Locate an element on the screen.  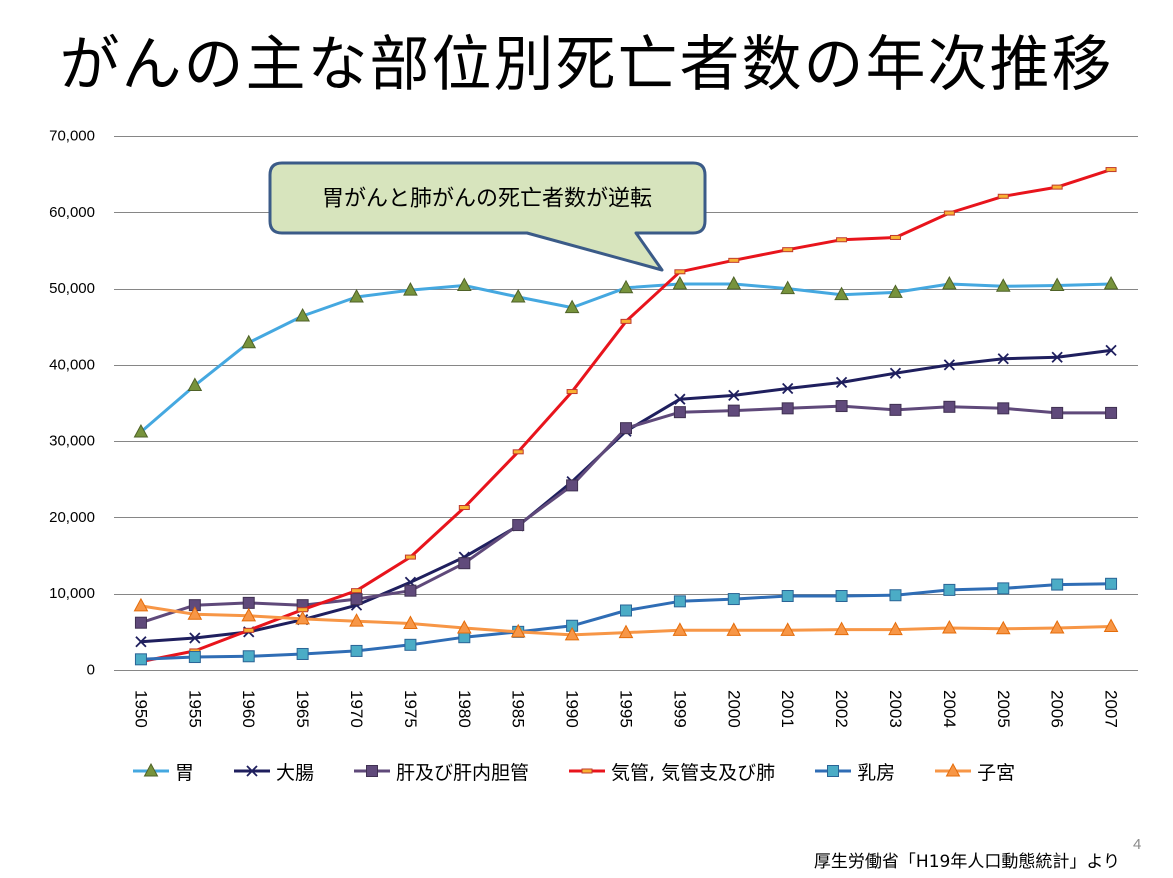
legend-label: 気管, 気管支及び肺 is located at coordinates (693, 772).